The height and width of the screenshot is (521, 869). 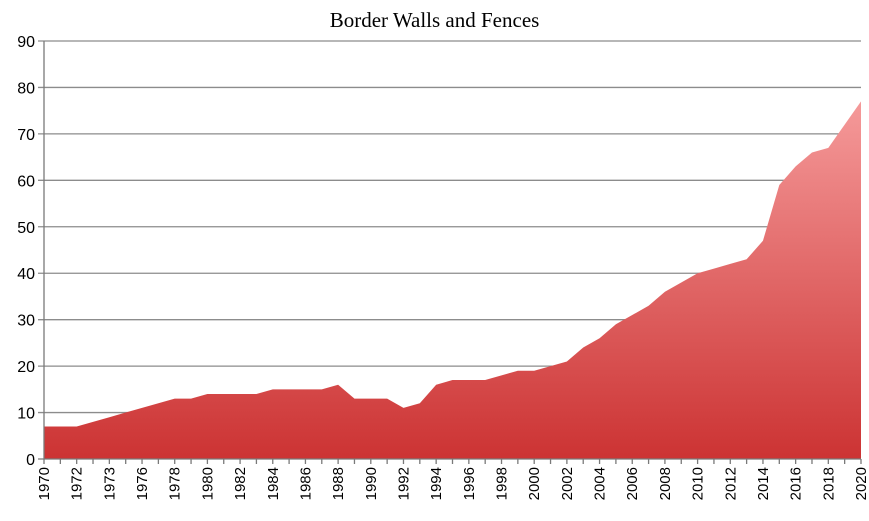 What do you see at coordinates (665, 483) in the screenshot?
I see `x-tick-label: 2008` at bounding box center [665, 483].